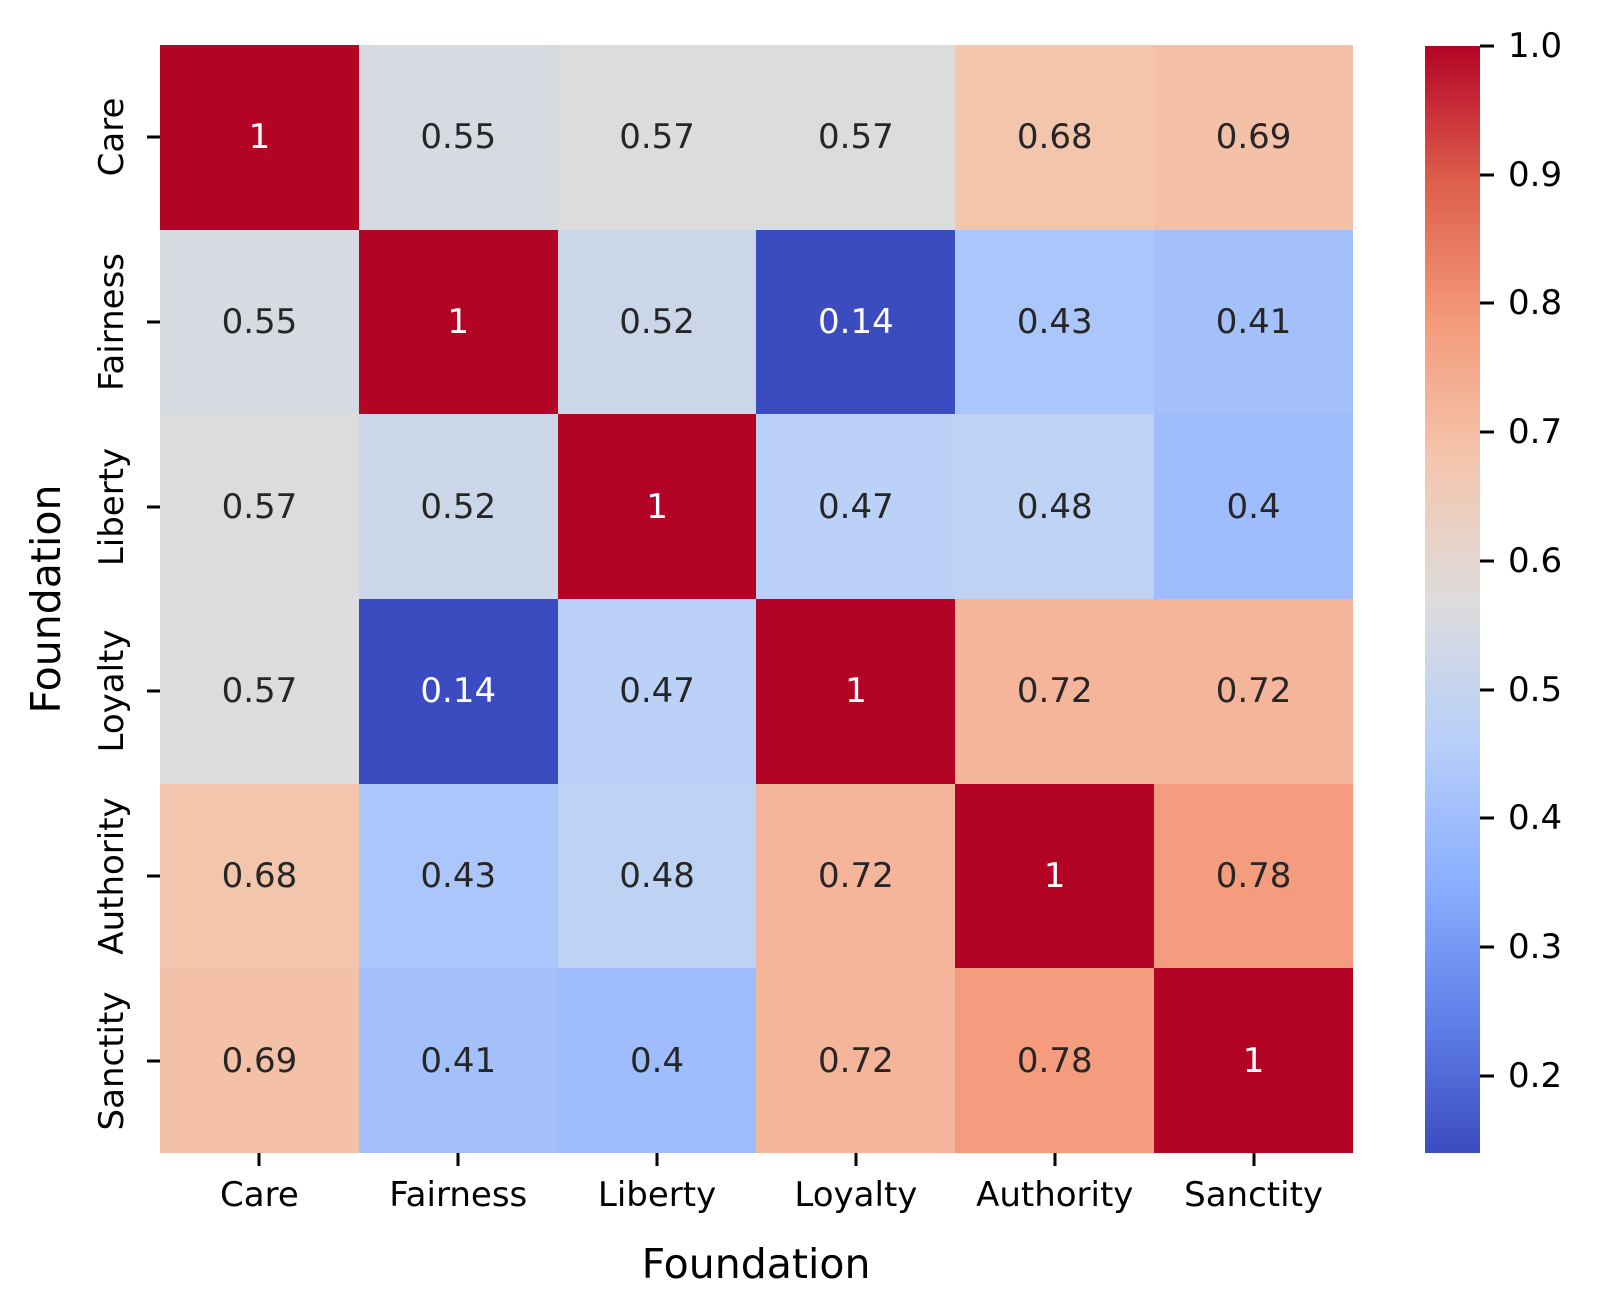  I want to click on cell-annotation: 0.41, so click(1253, 321).